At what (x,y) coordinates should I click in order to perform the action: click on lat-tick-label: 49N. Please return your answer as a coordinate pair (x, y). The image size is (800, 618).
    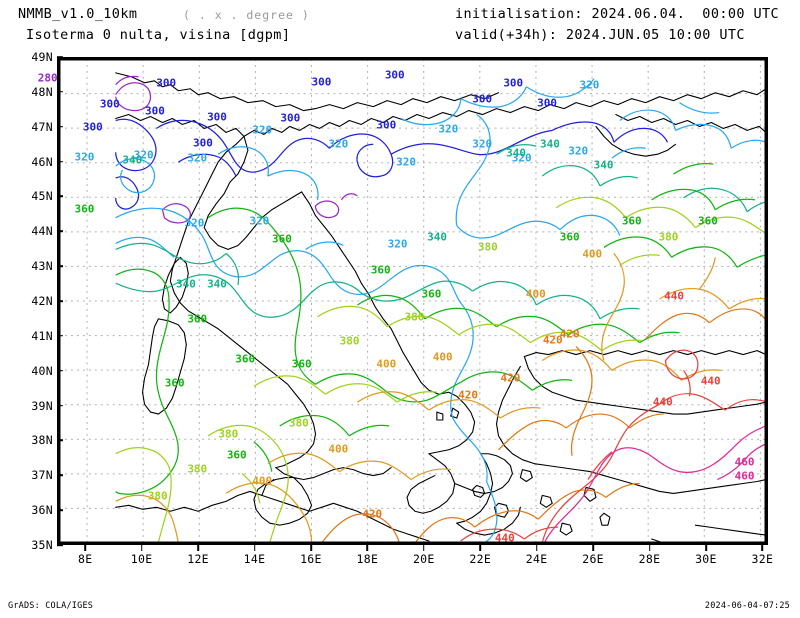
    Looking at the image, I should click on (42, 57).